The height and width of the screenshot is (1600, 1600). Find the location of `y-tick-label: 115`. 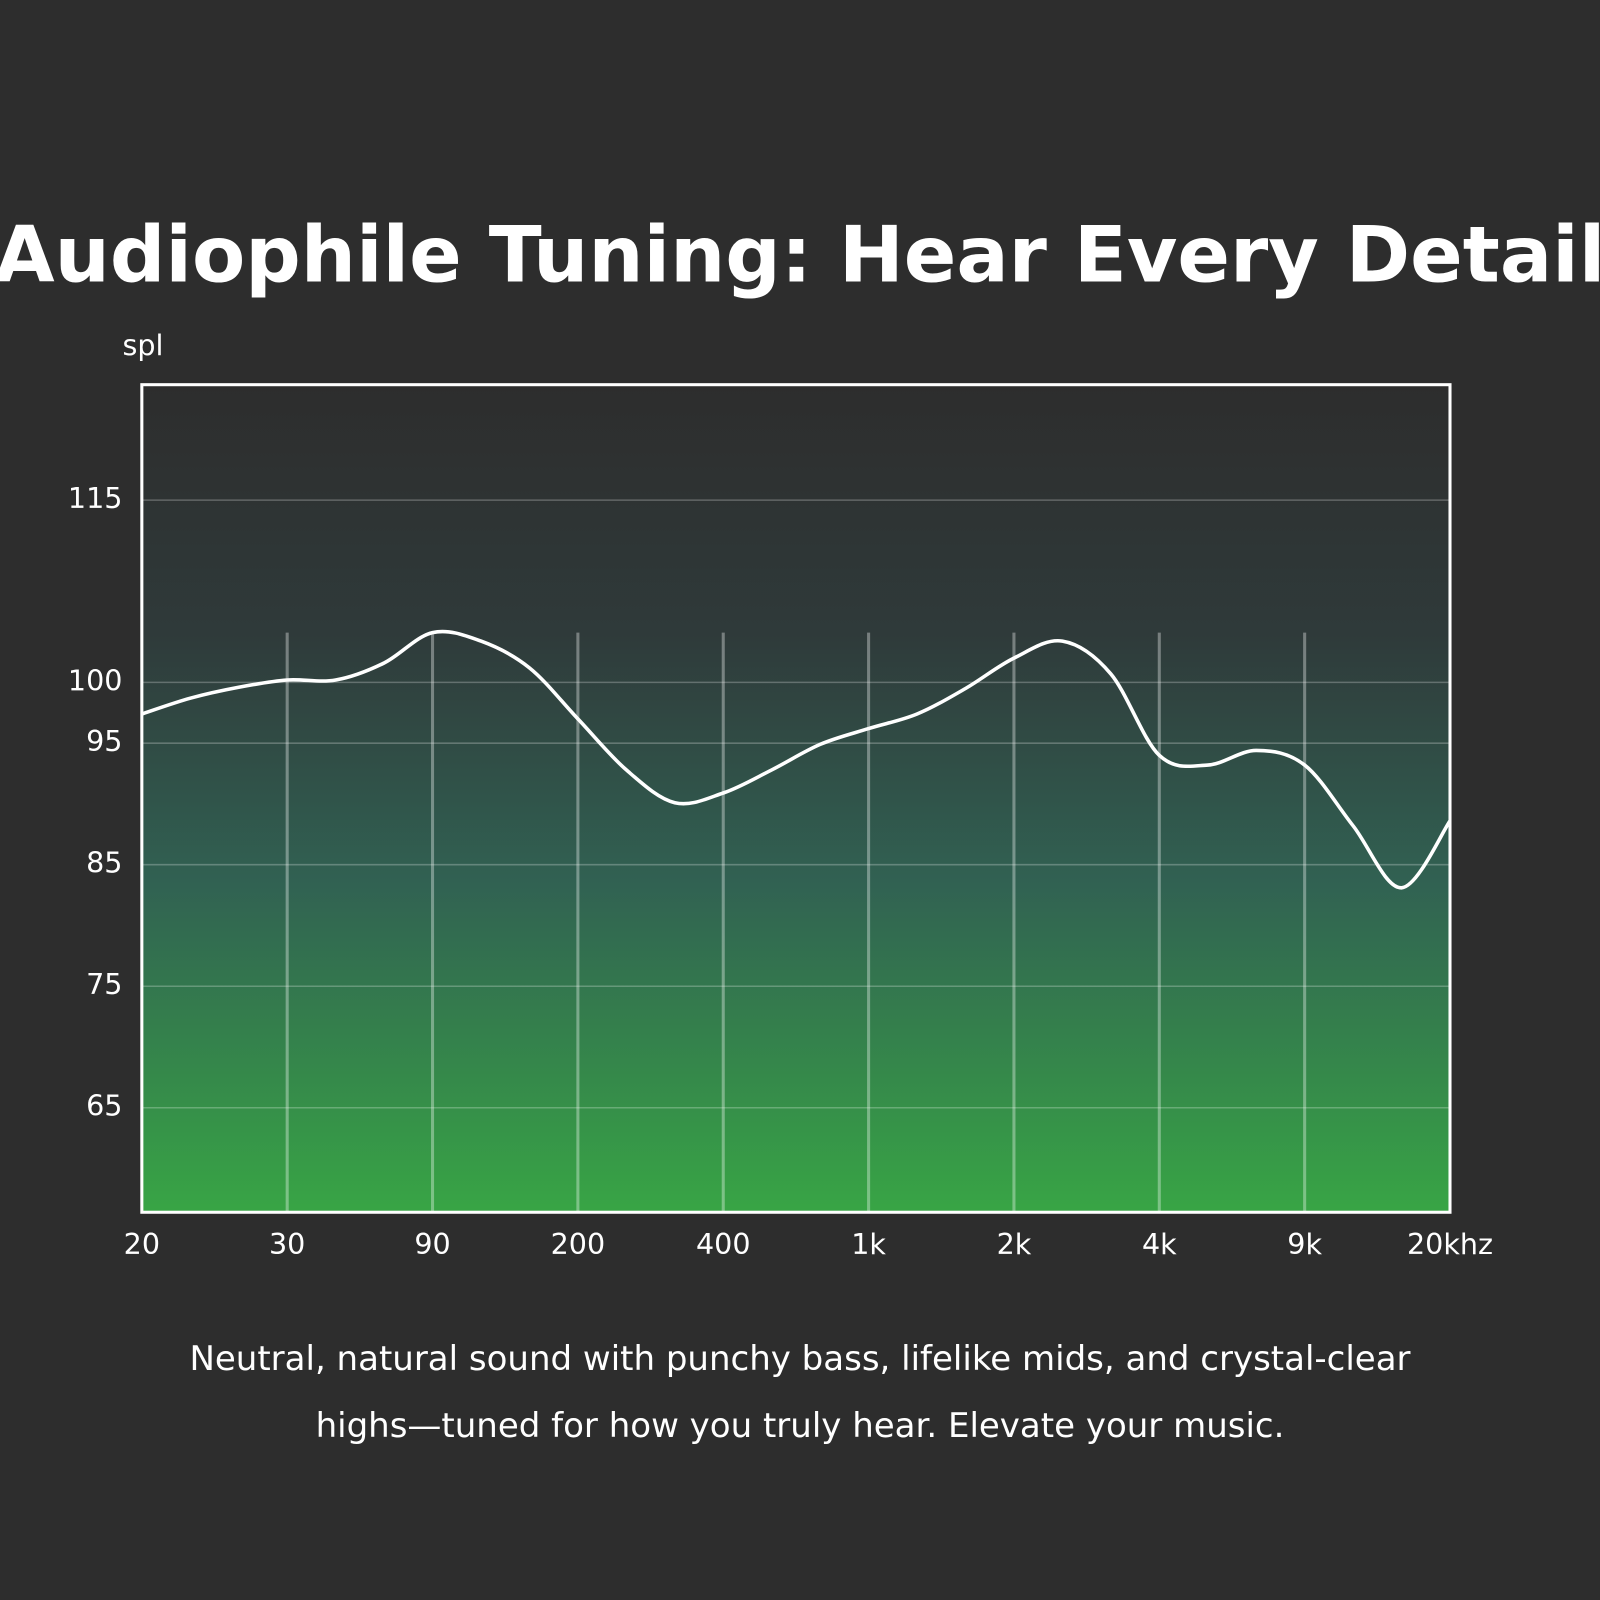

y-tick-label: 115 is located at coordinates (95, 498).